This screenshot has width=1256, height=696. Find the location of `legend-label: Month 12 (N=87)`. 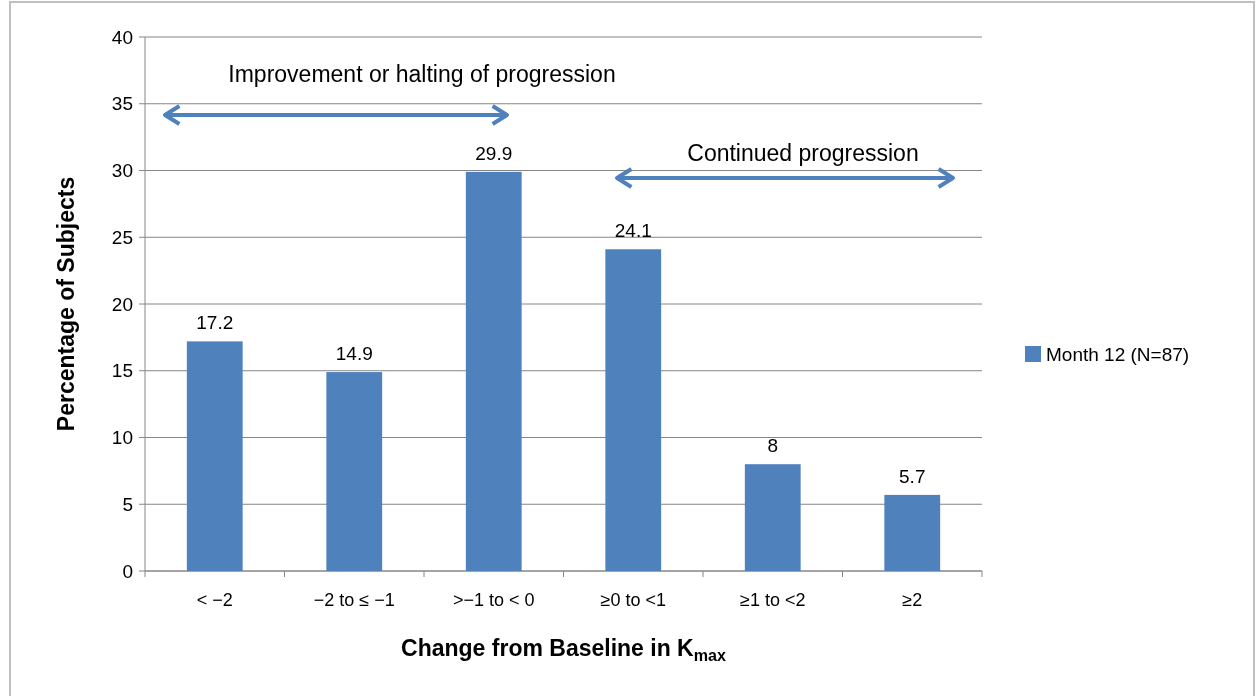

legend-label: Month 12 (N=87) is located at coordinates (1118, 354).